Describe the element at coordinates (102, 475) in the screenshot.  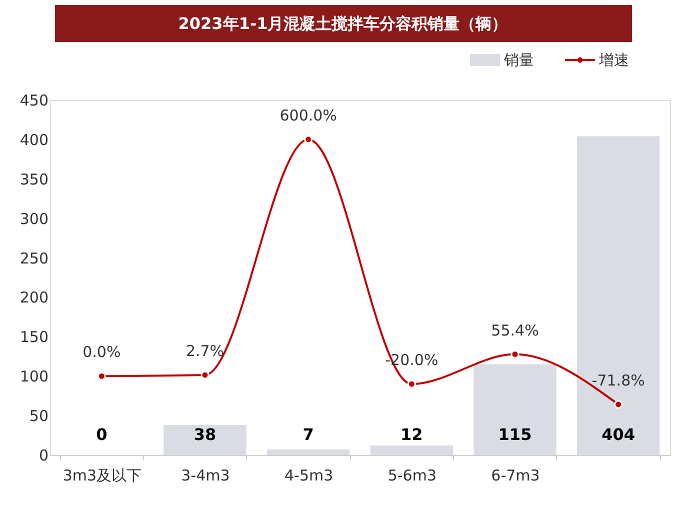
I see `x-tick-label: 3m3及以下` at that location.